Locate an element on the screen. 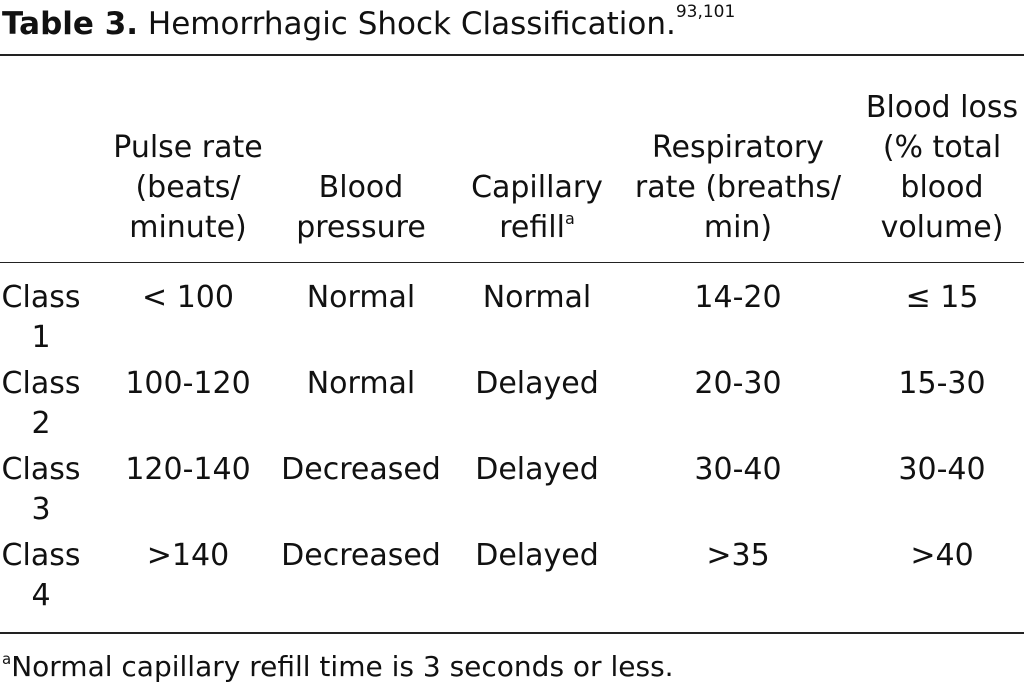 The image size is (1024, 691). header-line: Pulse rate is located at coordinates (188, 147).